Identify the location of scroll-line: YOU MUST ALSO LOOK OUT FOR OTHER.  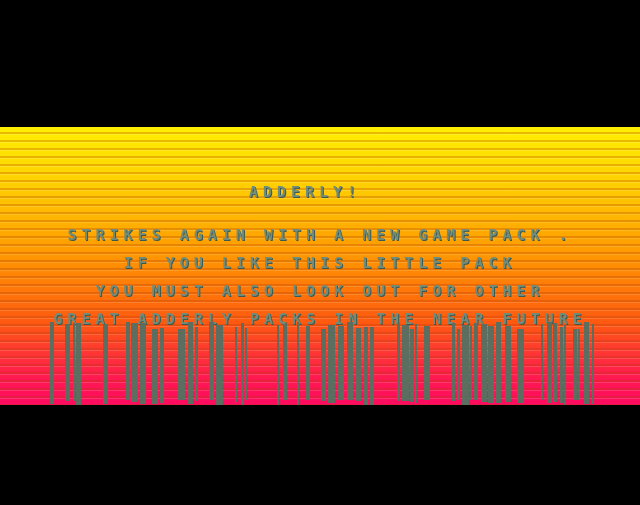
(320, 291).